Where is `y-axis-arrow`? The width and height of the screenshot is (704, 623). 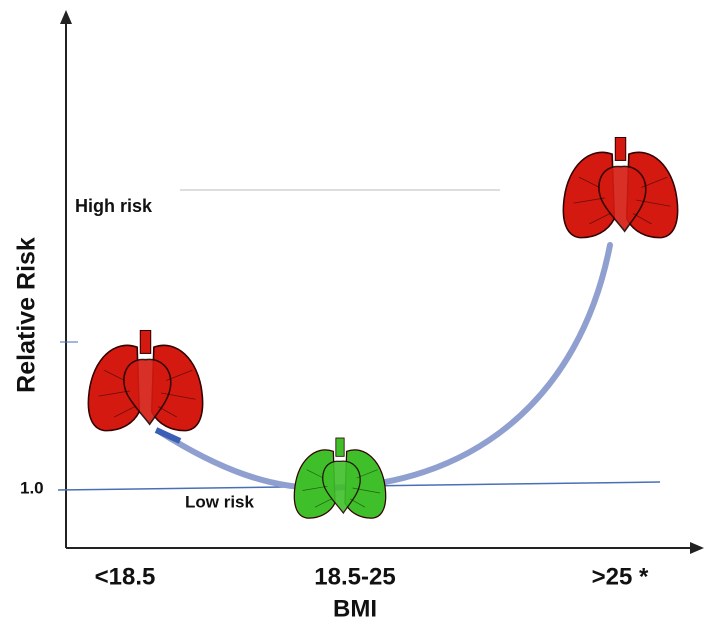
y-axis-arrow is located at coordinates (66, 17).